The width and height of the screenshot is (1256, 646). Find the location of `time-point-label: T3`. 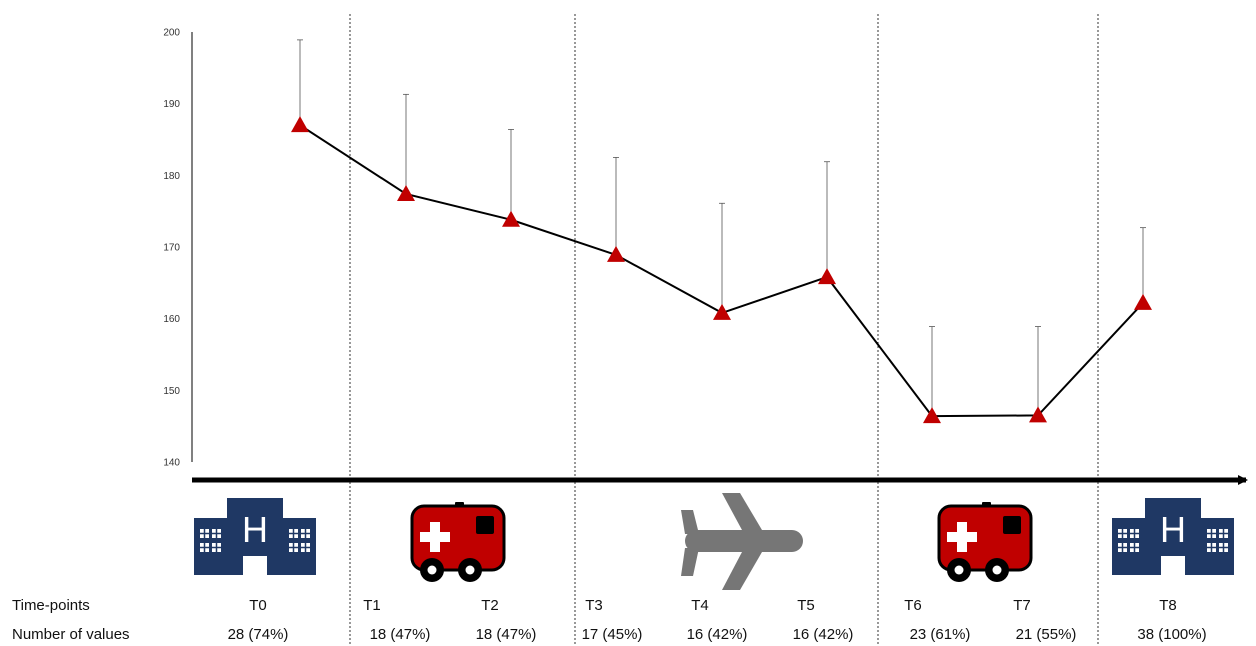

time-point-label: T3 is located at coordinates (594, 605).